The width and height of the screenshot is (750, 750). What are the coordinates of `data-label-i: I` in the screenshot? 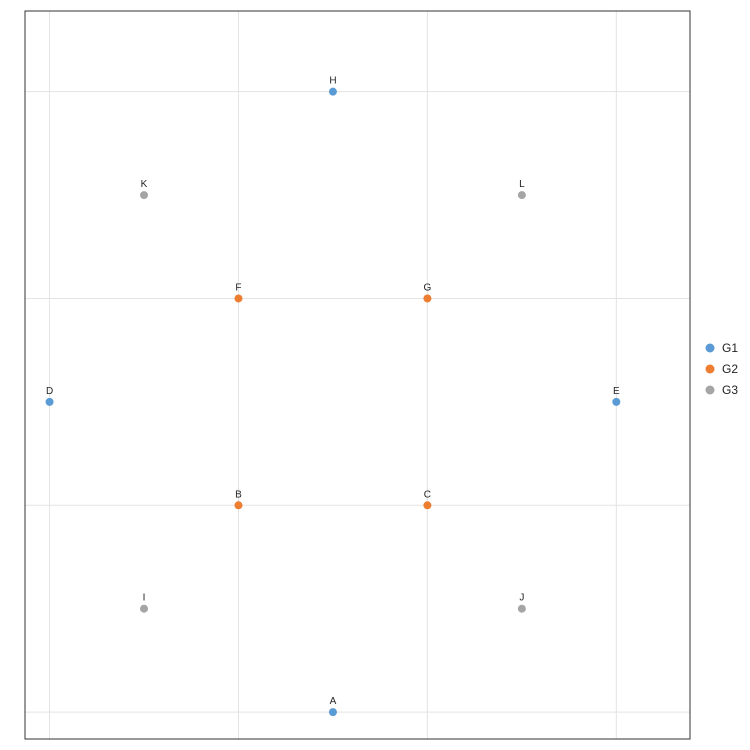 It's located at (144, 598).